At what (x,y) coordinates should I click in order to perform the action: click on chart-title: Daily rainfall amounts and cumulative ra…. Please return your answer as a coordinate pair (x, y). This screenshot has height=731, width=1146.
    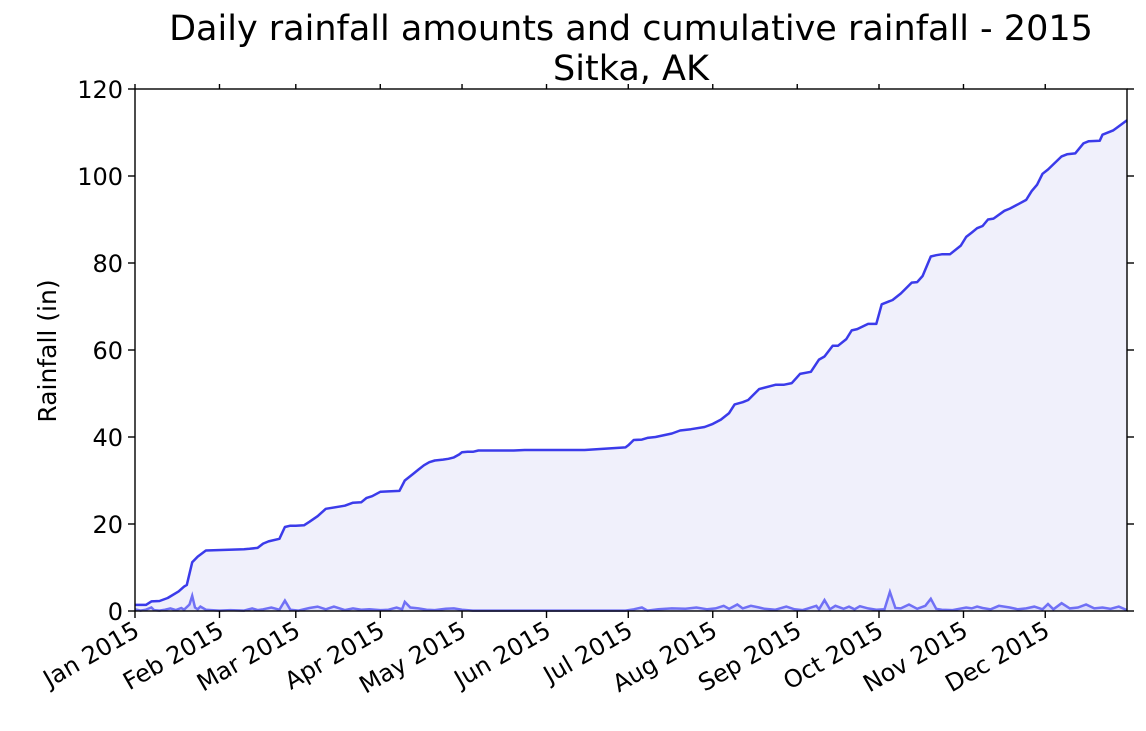
    Looking at the image, I should click on (631, 29).